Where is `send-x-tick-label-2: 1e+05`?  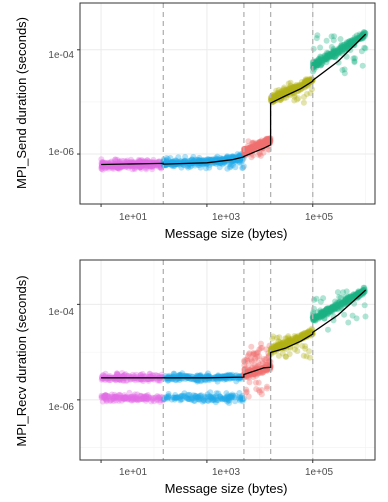 send-x-tick-label-2: 1e+05 is located at coordinates (319, 217).